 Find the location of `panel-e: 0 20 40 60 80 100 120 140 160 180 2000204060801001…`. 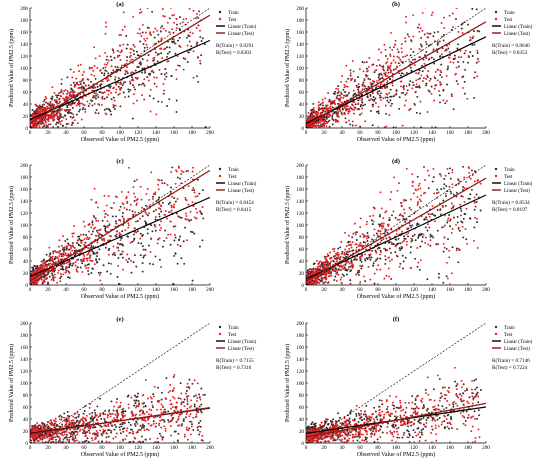

panel-e: 0 20 40 60 80 100 120 140 160 180 2000204060801001… is located at coordinates (132, 387).